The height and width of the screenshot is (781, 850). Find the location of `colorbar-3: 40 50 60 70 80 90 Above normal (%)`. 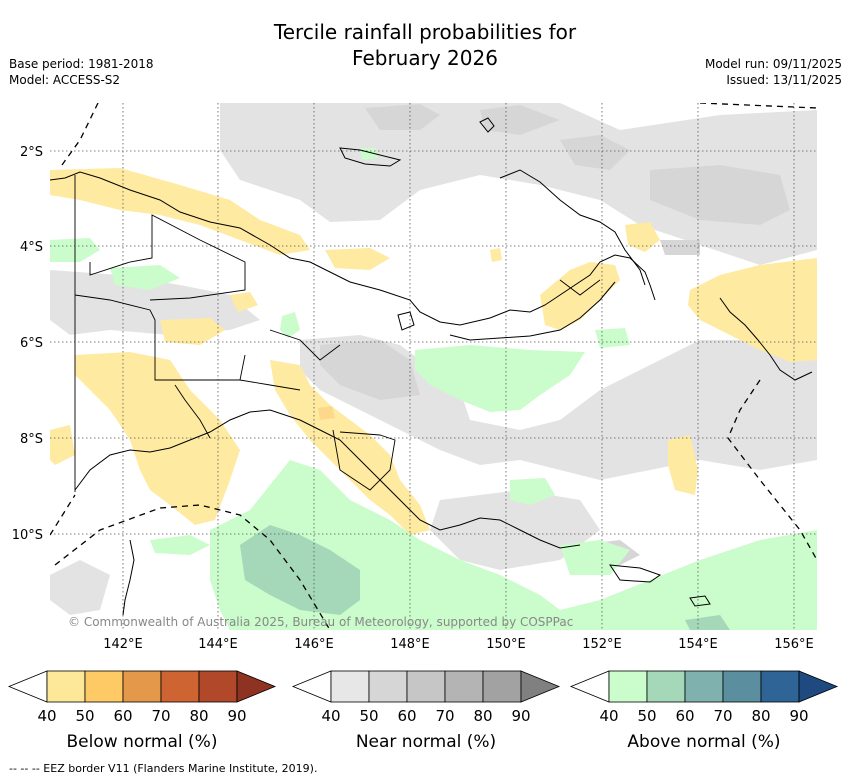

colorbar-3: 40 50 60 70 80 90 Above normal (%) is located at coordinates (704, 711).